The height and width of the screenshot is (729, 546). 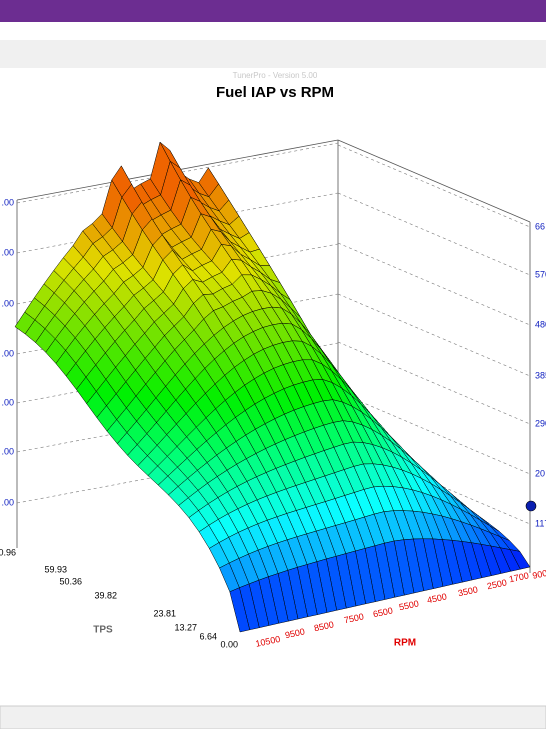 What do you see at coordinates (519, 577) in the screenshot?
I see `rpm-tick-label: 1700` at bounding box center [519, 577].